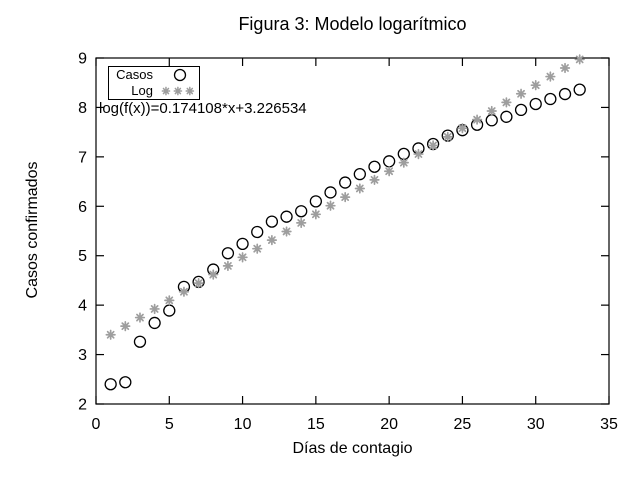 This screenshot has height=480, width=640. Describe the element at coordinates (82, 405) in the screenshot. I see `y-tick-label: 2` at that location.